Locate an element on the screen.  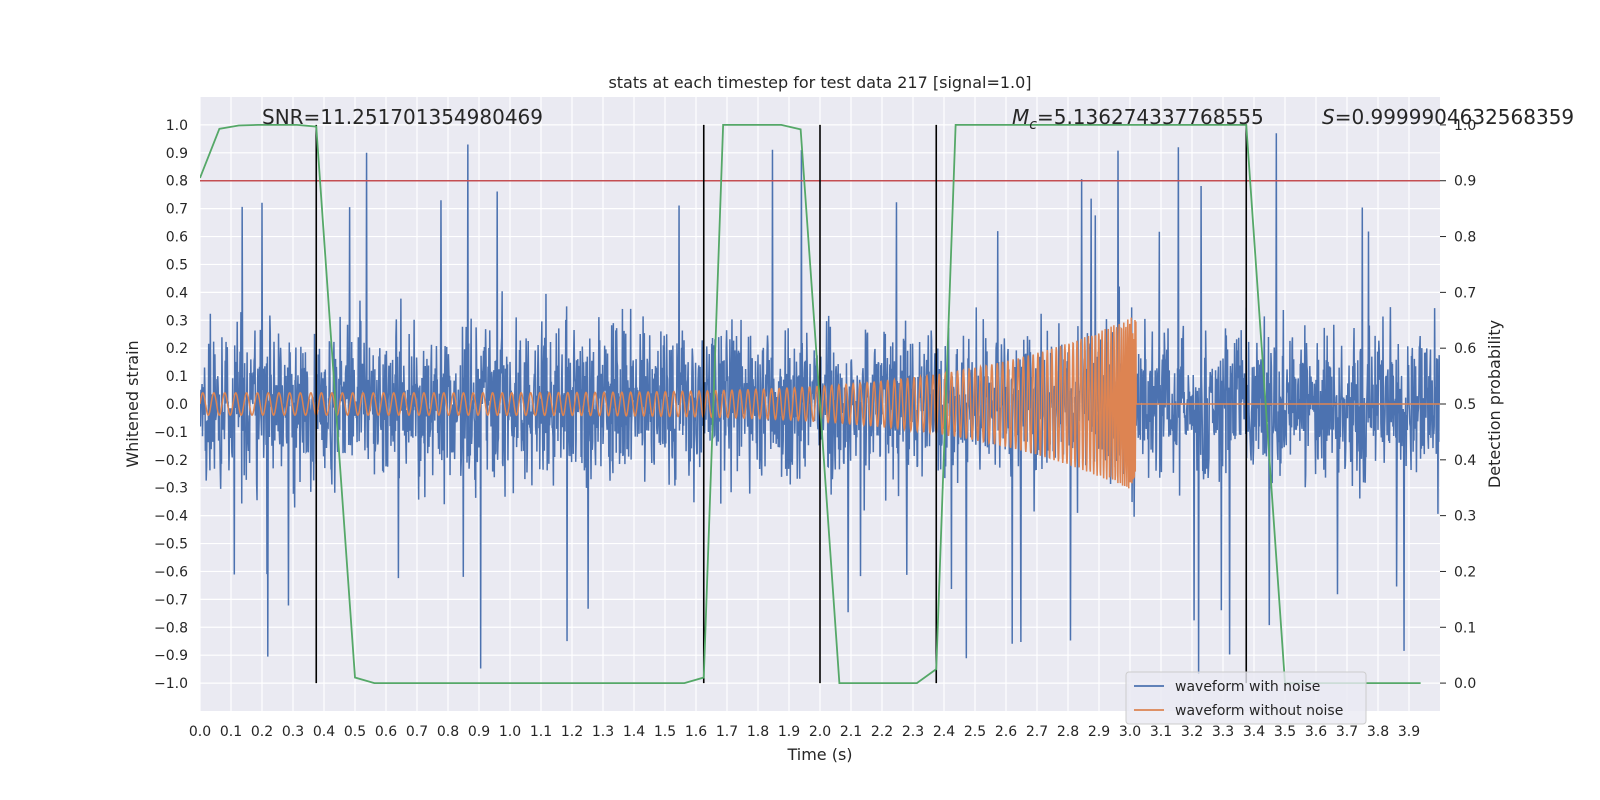
x-tick-label: 1.3 is located at coordinates (603, 732).